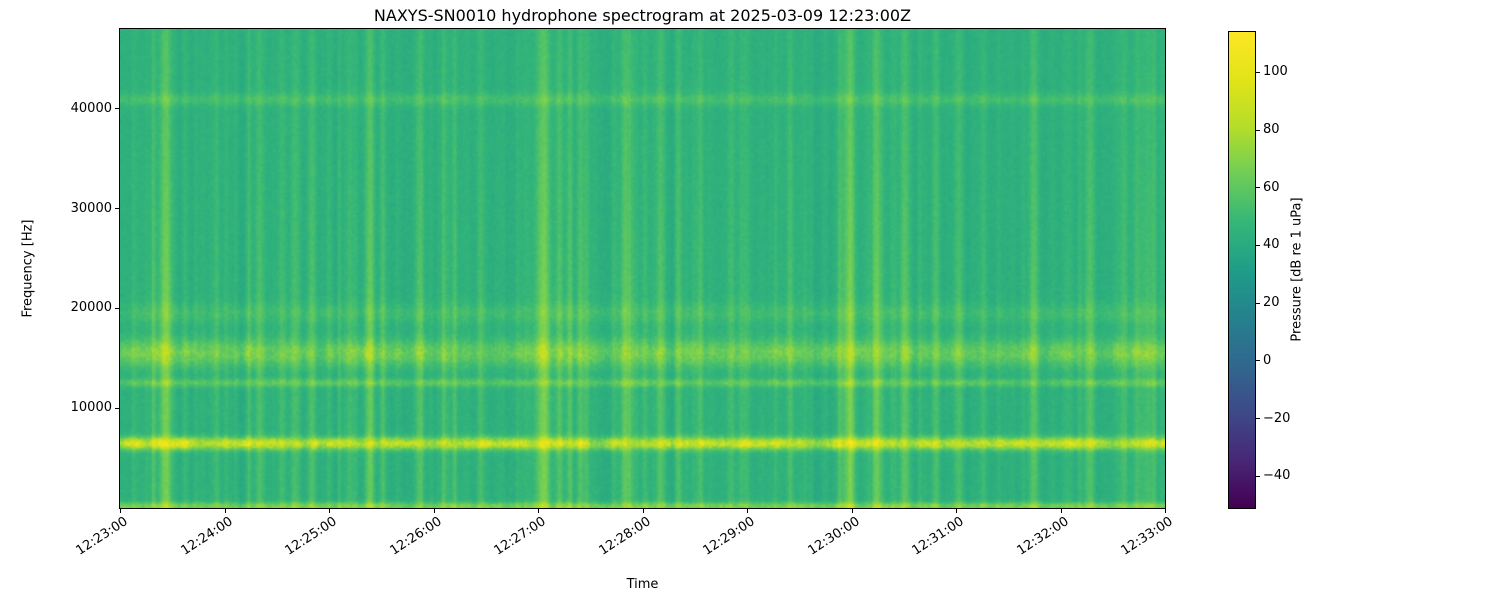 The width and height of the screenshot is (1500, 600). I want to click on x-tick-label: 12:31:00, so click(938, 536).